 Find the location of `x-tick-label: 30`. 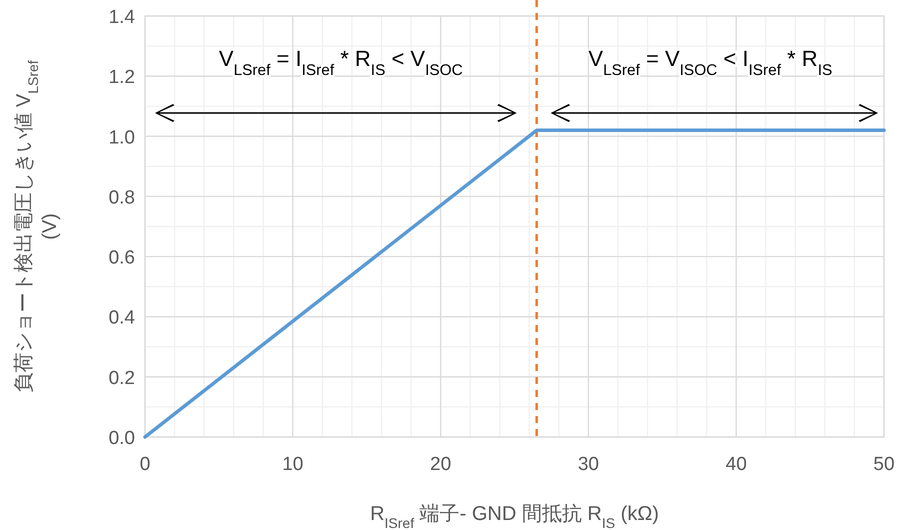

x-tick-label: 30 is located at coordinates (588, 464).